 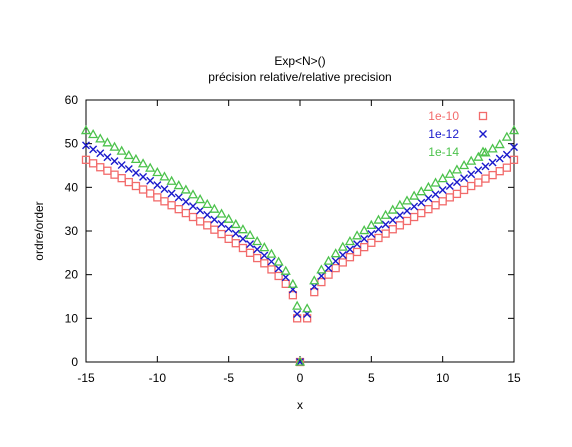 I want to click on legend-label: 1e-14, so click(x=443, y=152).